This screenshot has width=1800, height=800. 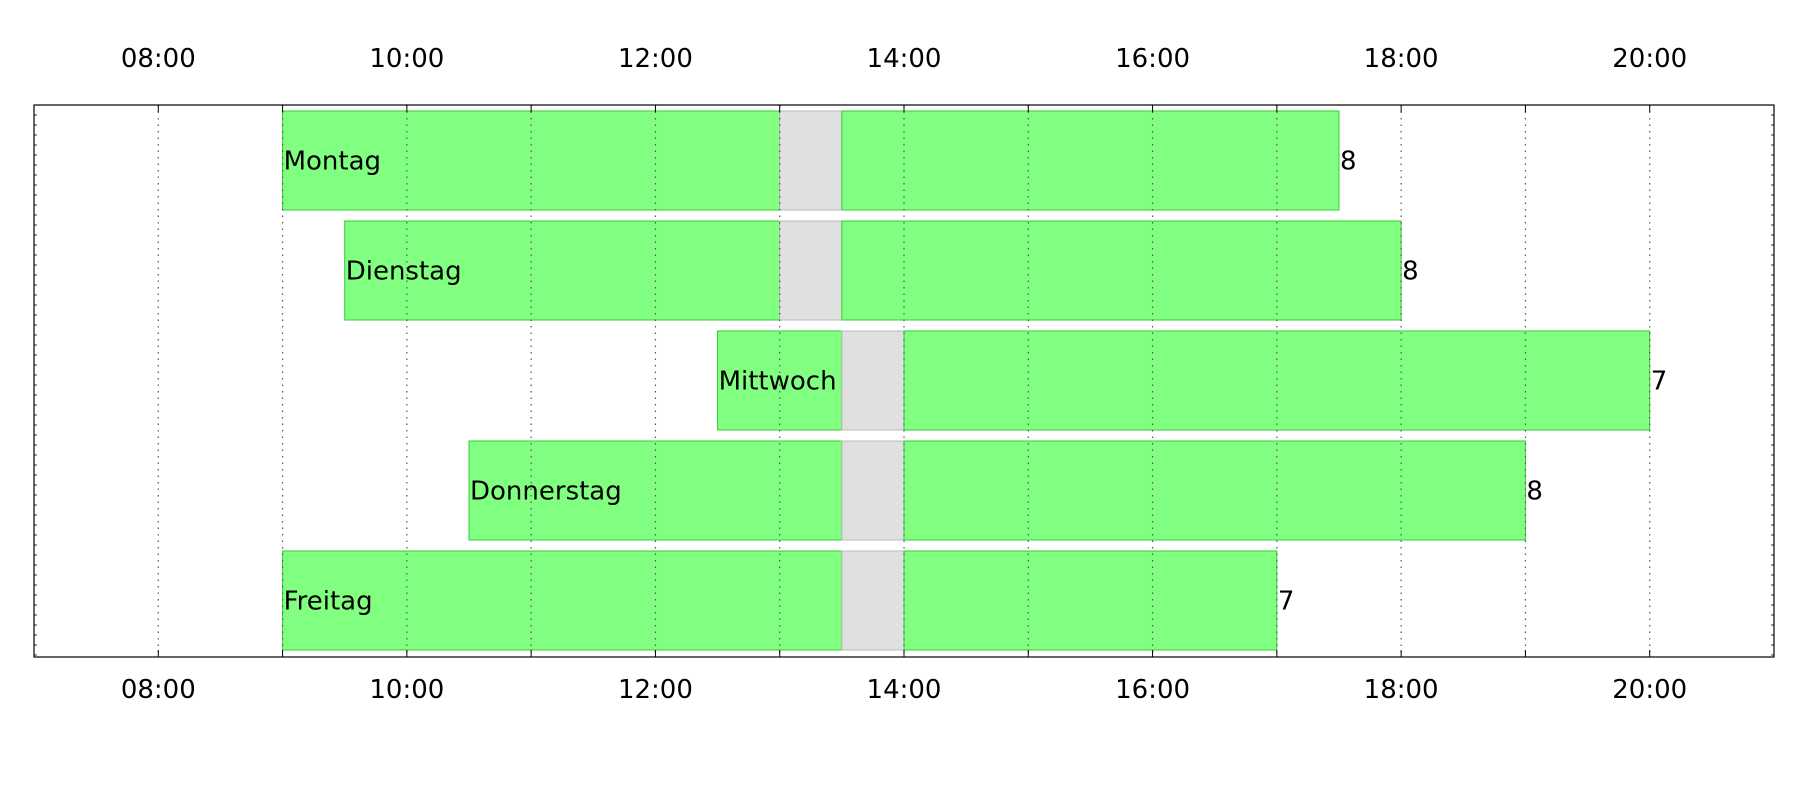 I want to click on x-tick-label-bottom: 14:00, so click(x=904, y=690).